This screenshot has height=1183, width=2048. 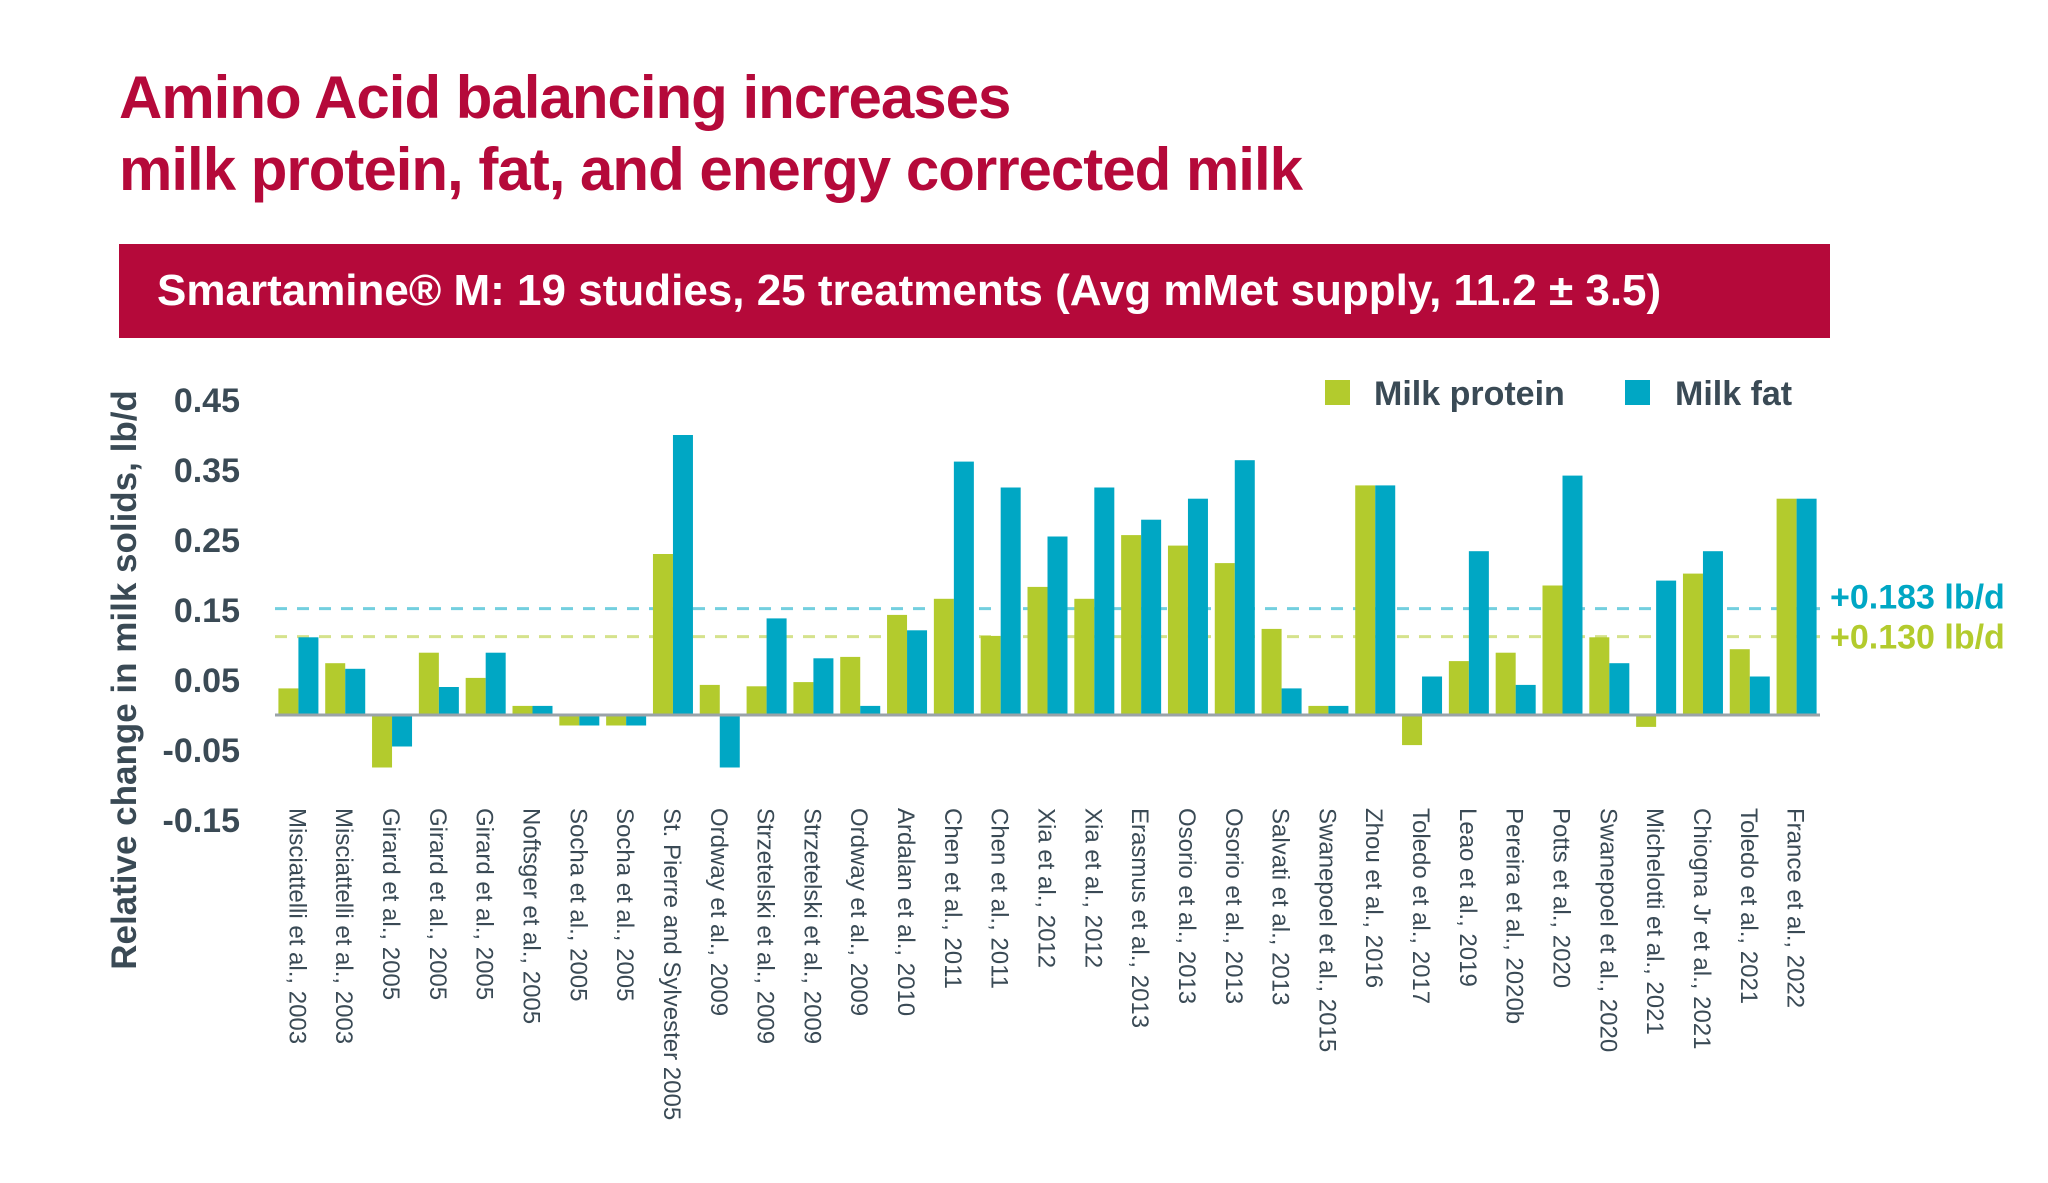 What do you see at coordinates (565, 97) in the screenshot?
I see `title-line-1: Amino Acid balancing increases` at bounding box center [565, 97].